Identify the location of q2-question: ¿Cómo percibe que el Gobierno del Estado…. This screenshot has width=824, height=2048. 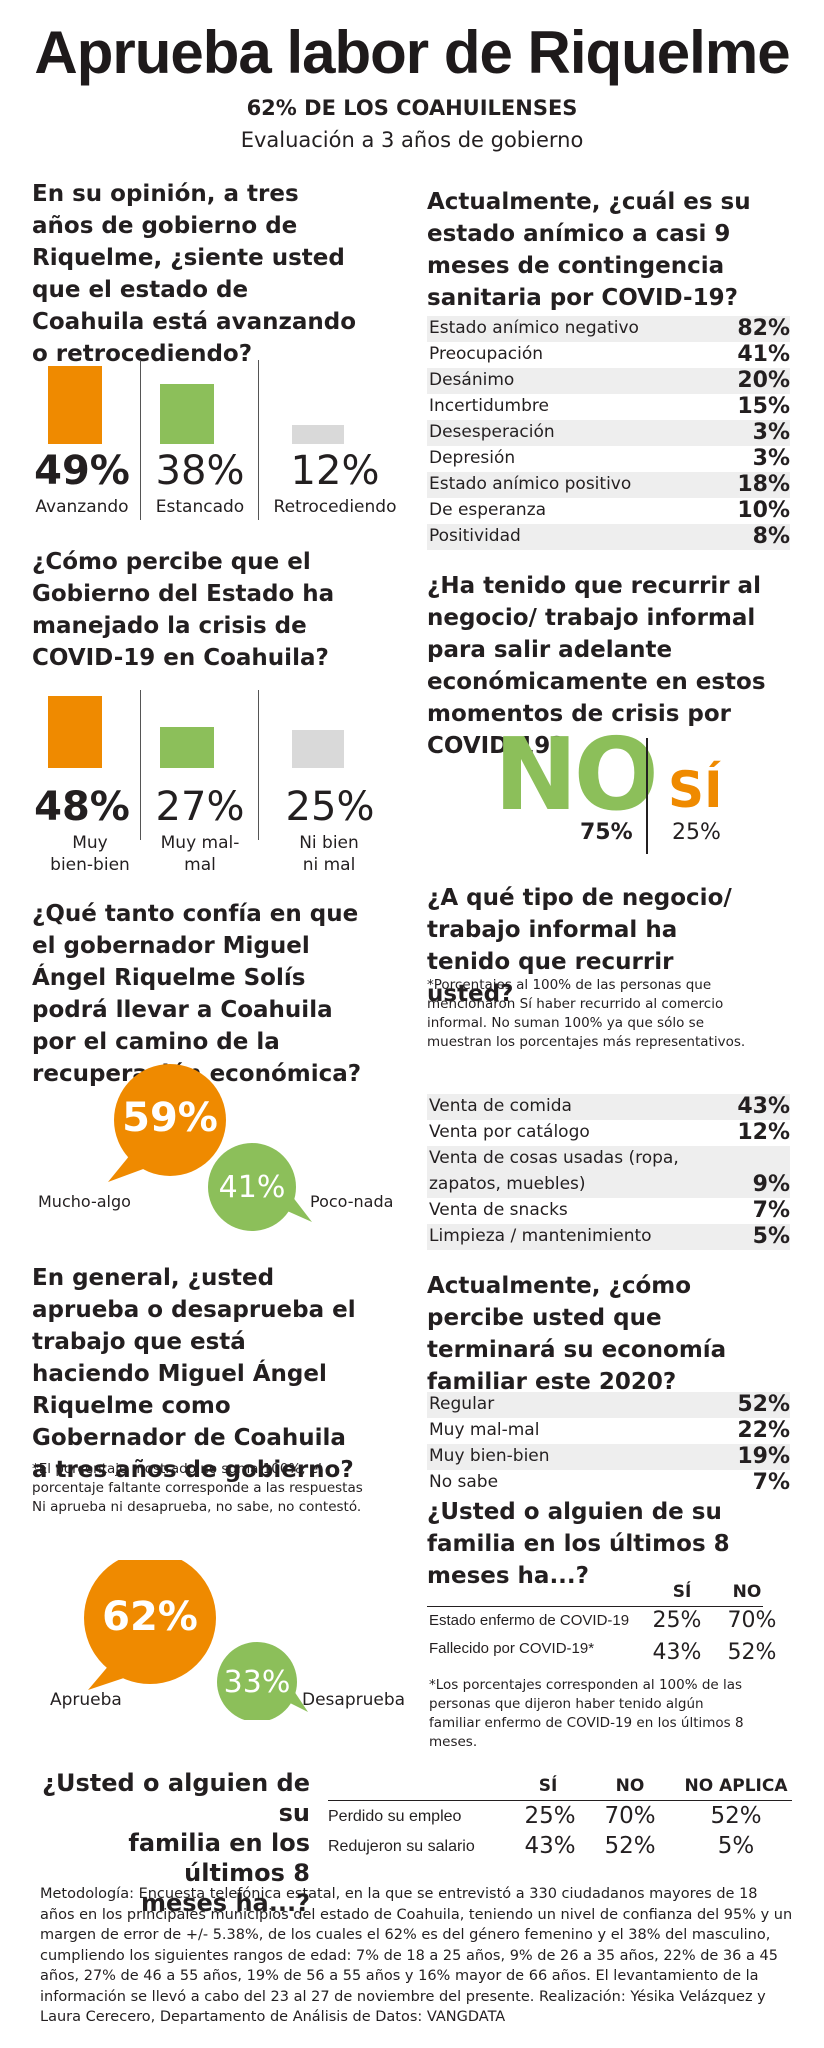
(183, 610).